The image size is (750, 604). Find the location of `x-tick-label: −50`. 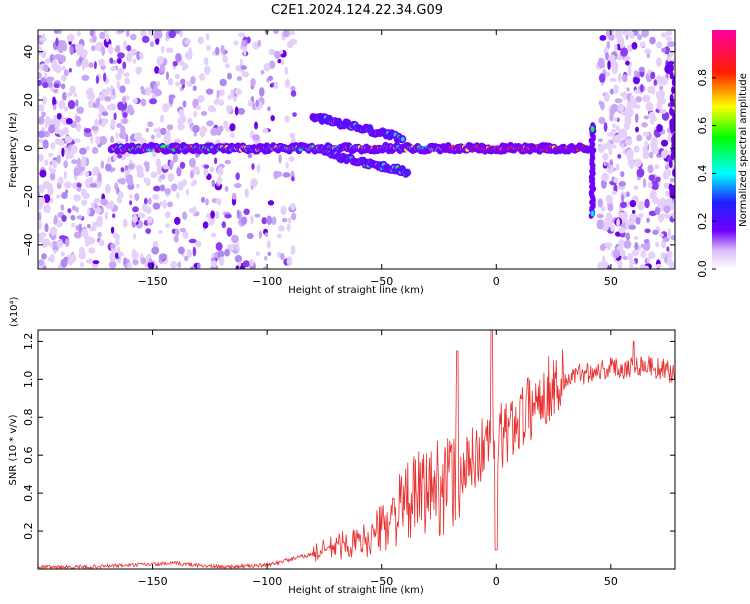

x-tick-label: −50 is located at coordinates (381, 581).